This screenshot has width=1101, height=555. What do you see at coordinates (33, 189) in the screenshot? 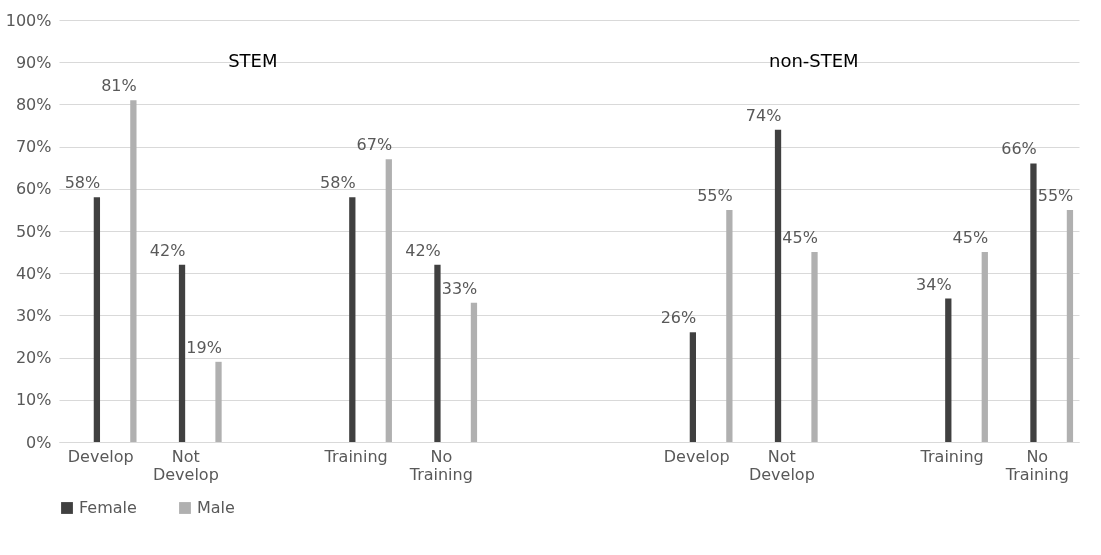
I see `y-tick-label: 60%` at bounding box center [33, 189].